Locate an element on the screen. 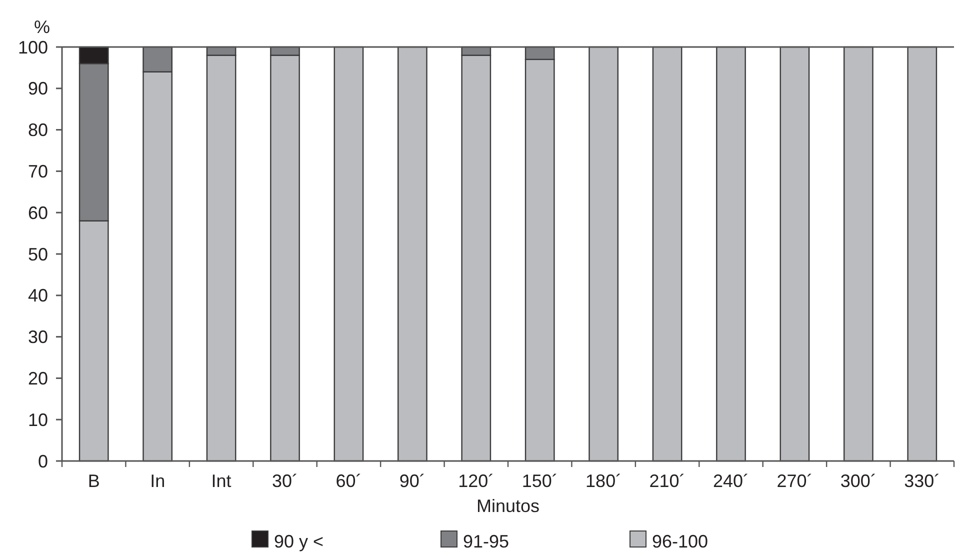 The height and width of the screenshot is (559, 958). y-tick-label: 20 is located at coordinates (38, 378).